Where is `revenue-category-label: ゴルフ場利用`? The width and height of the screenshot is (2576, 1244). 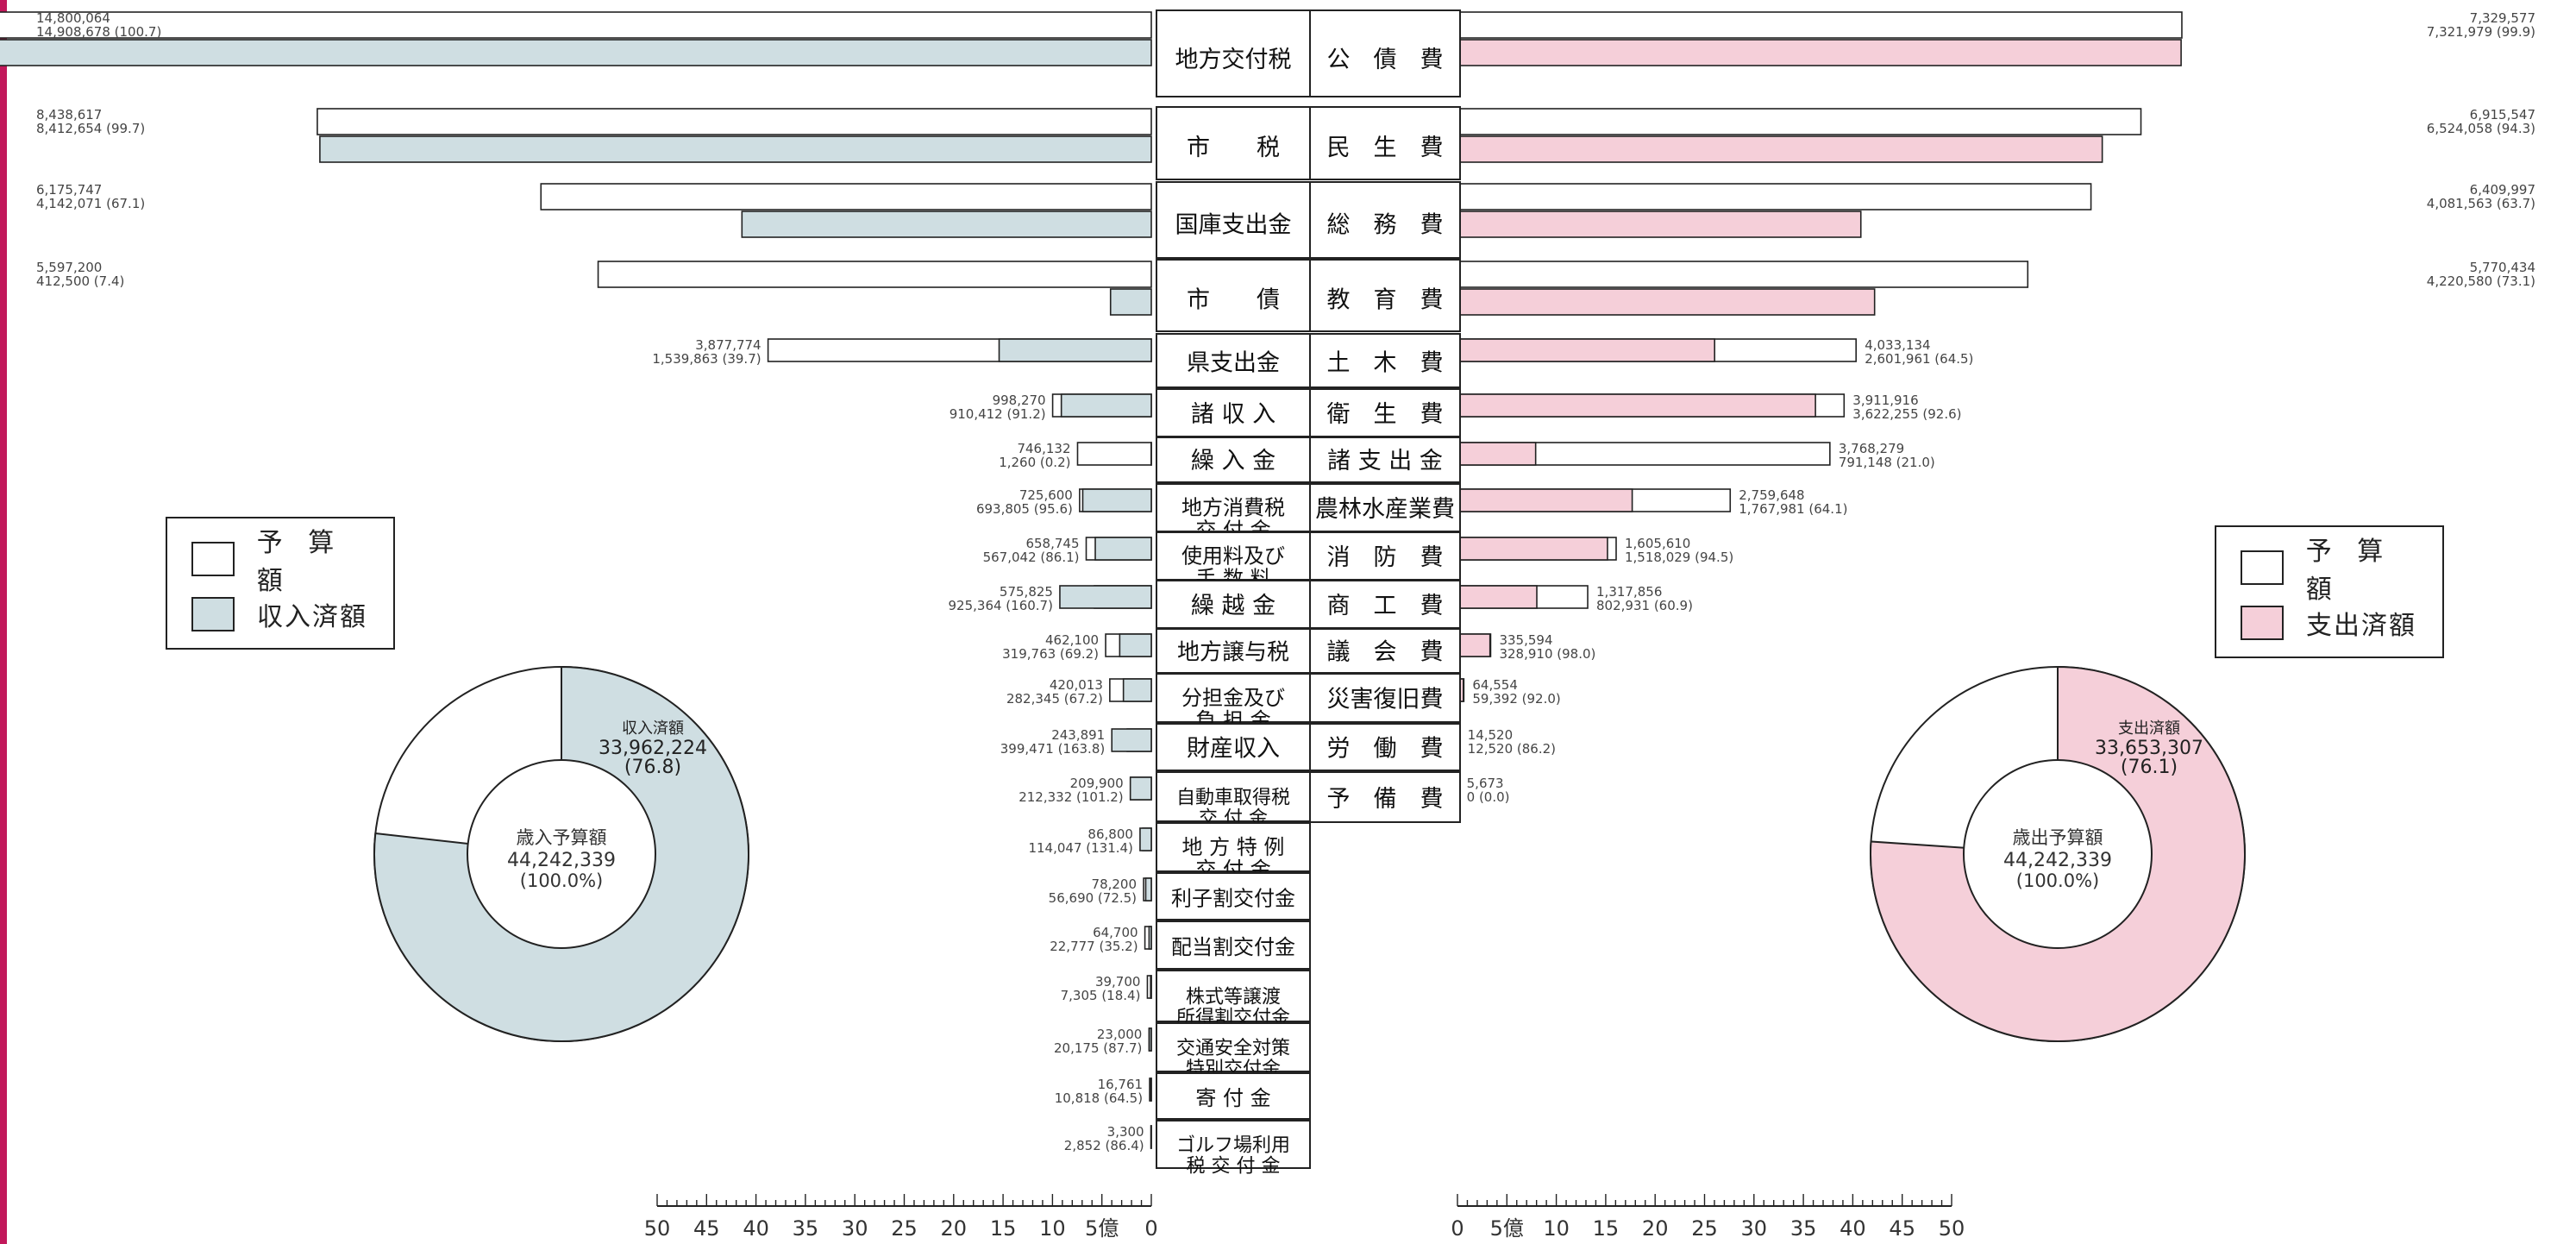 revenue-category-label: ゴルフ場利用 is located at coordinates (1233, 1146).